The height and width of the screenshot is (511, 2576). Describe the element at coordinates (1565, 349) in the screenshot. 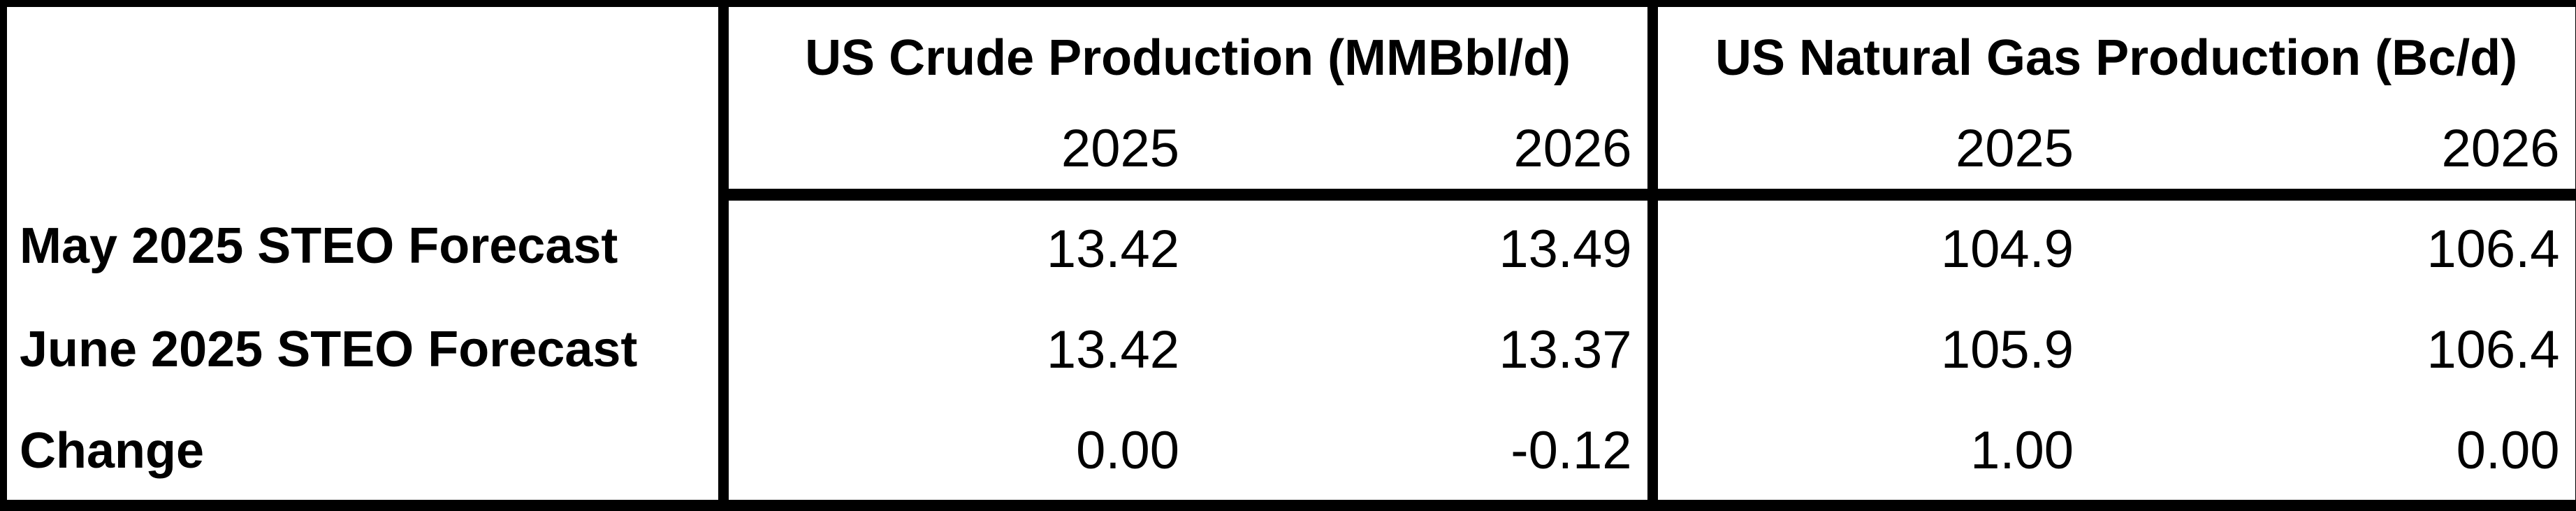

I see `cell-june-crude-2026: 13.37` at that location.